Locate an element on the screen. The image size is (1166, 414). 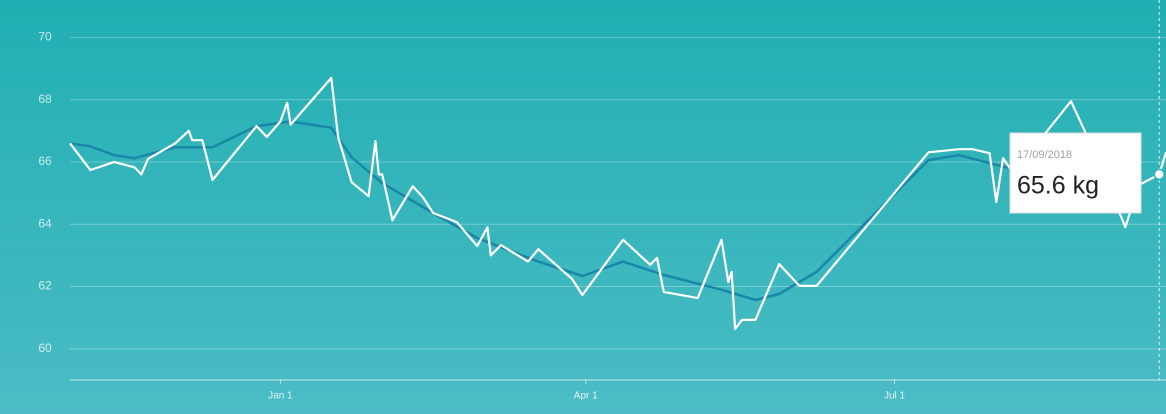
x-tick-label: Jan 1 is located at coordinates (280, 396).